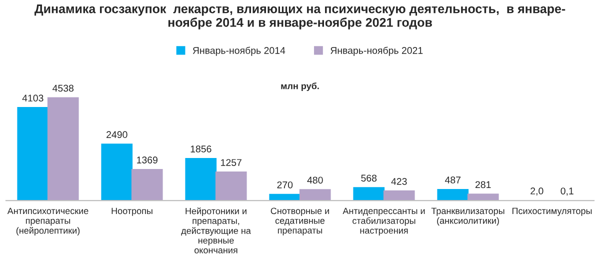 The height and width of the screenshot is (271, 600). I want to click on x-tick-label: Снотворные и седативные препараты, so click(299, 222).